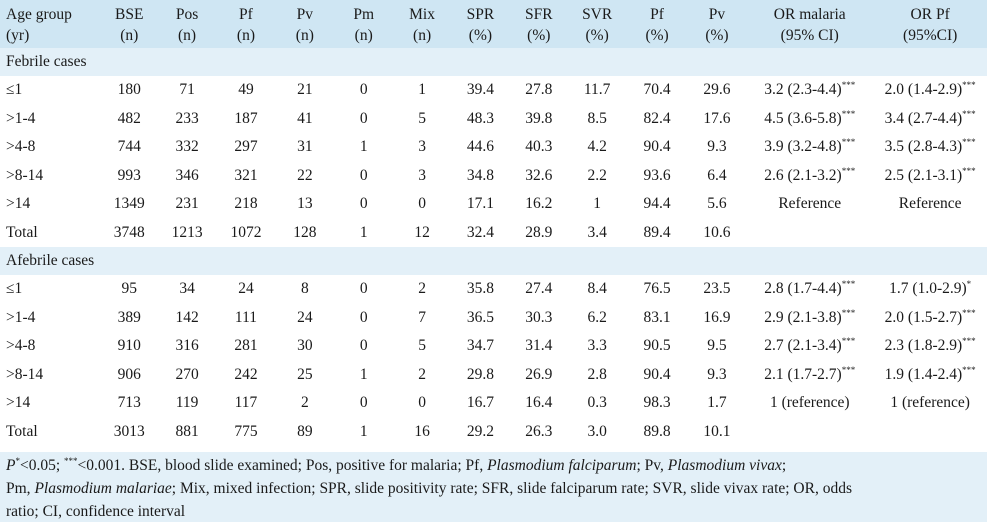 This screenshot has width=987, height=523. What do you see at coordinates (717, 147) in the screenshot?
I see `table-cell: 9.3` at bounding box center [717, 147].